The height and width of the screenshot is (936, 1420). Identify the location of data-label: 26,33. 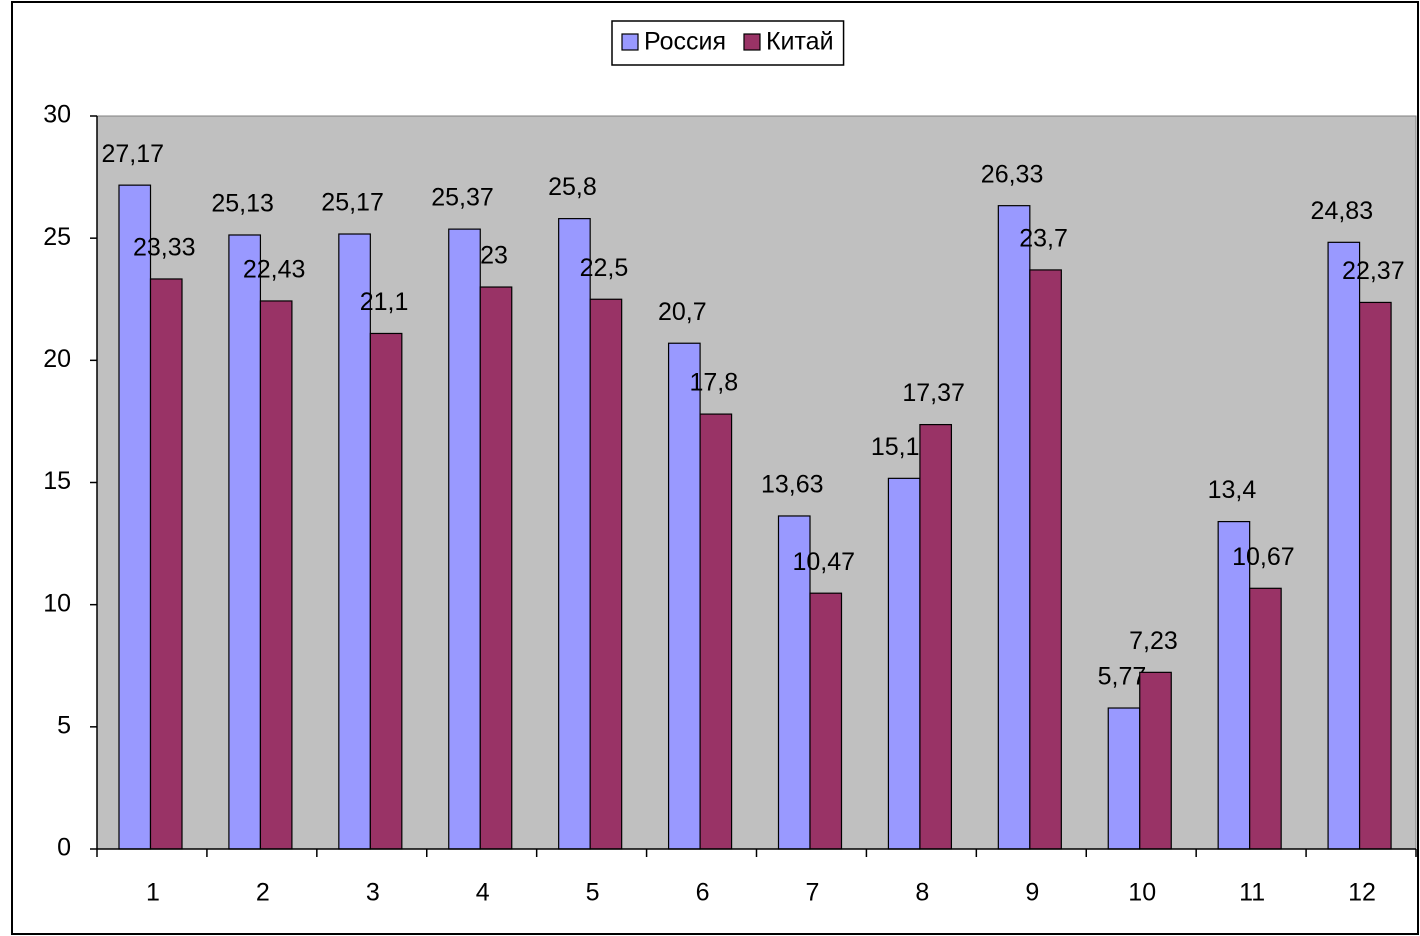
(1012, 174).